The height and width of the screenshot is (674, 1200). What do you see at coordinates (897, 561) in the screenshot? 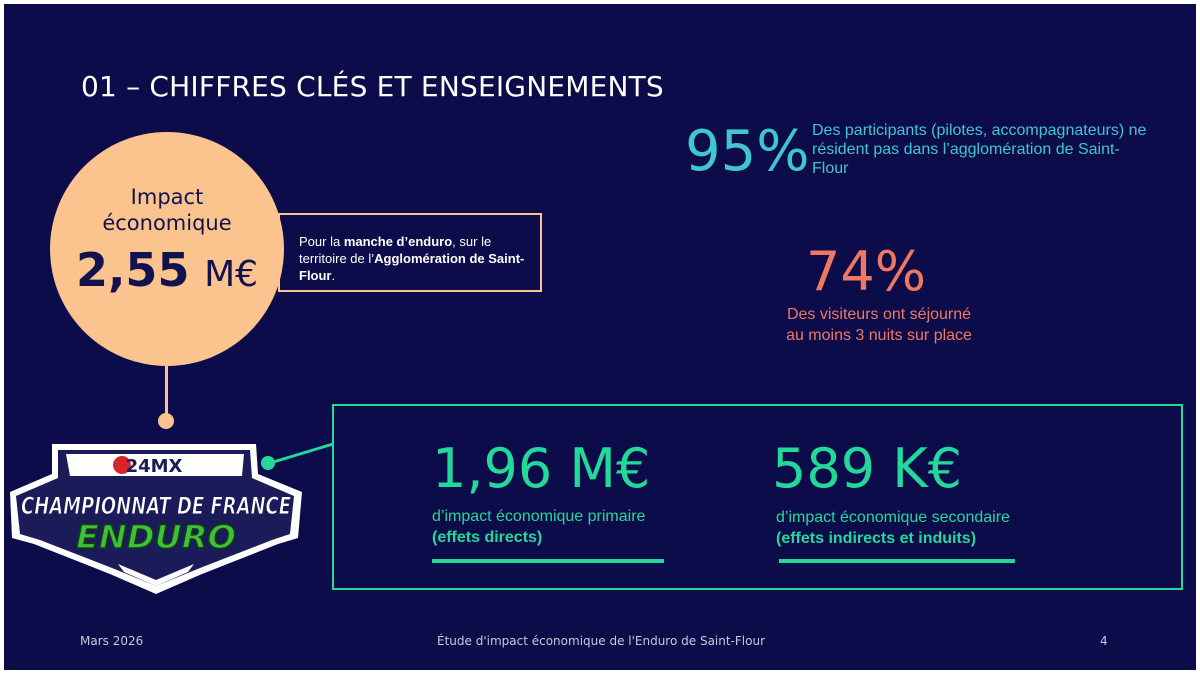
I see `secondary-impact-underline` at bounding box center [897, 561].